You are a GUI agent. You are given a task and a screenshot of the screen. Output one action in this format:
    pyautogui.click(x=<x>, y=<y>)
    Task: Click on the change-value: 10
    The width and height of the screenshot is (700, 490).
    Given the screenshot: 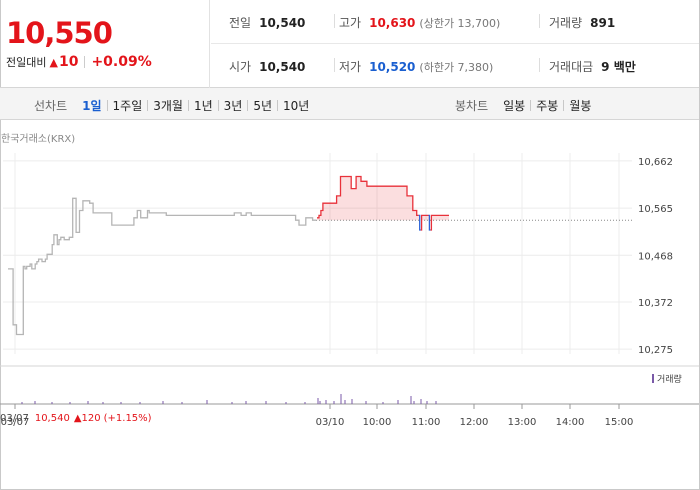 What is the action you would take?
    pyautogui.click(x=68, y=62)
    